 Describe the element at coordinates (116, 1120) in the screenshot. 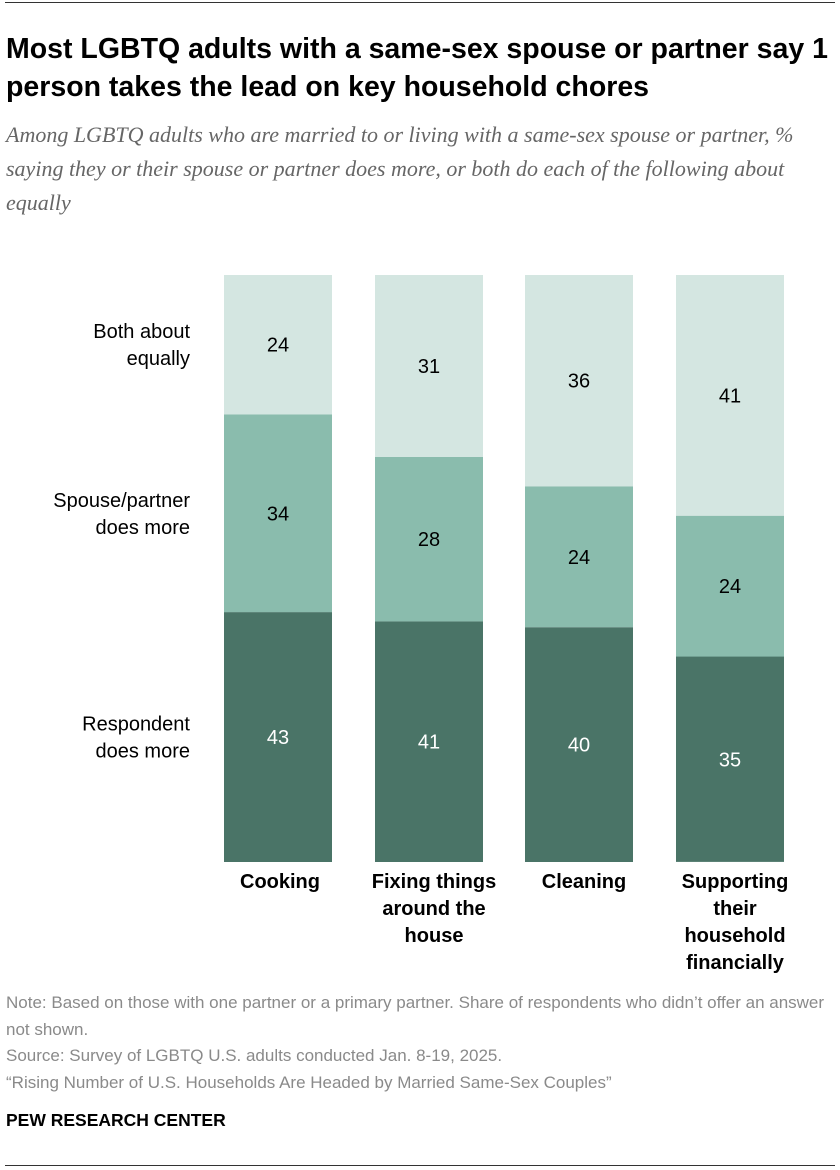

I see `brand-label: PEW RESEARCH CENTER` at that location.